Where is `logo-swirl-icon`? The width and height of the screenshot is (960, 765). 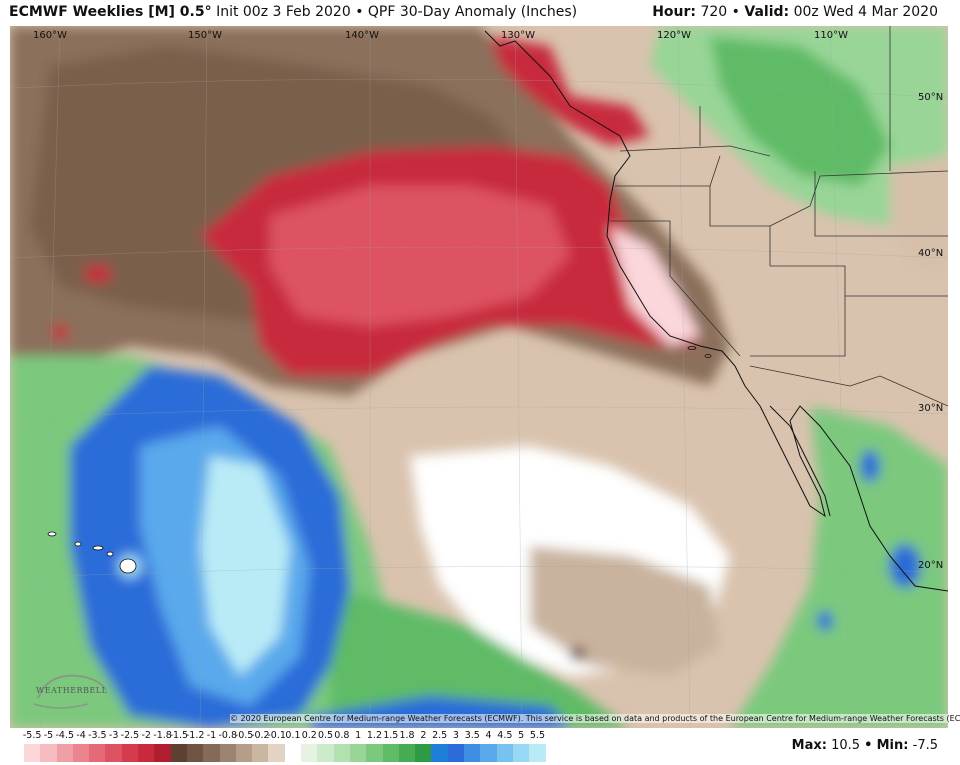 logo-swirl-icon is located at coordinates (70, 691).